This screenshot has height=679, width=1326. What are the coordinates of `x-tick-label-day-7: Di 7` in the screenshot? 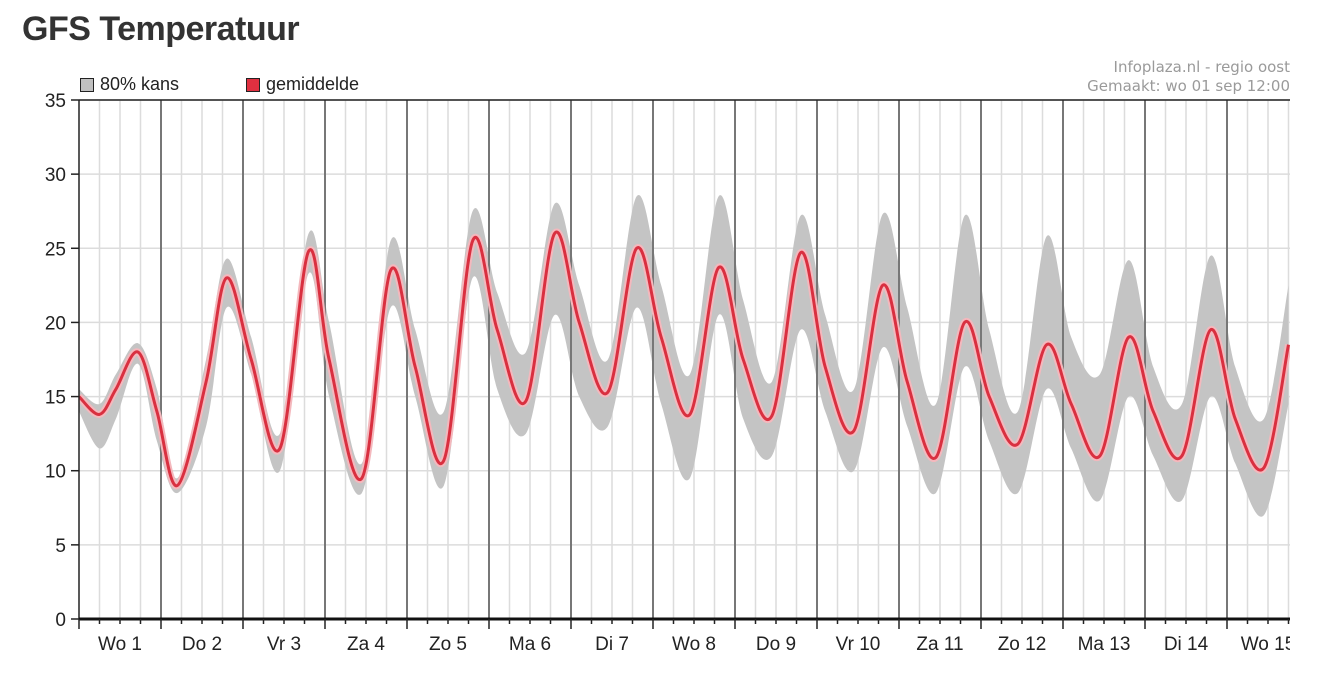 It's located at (612, 644).